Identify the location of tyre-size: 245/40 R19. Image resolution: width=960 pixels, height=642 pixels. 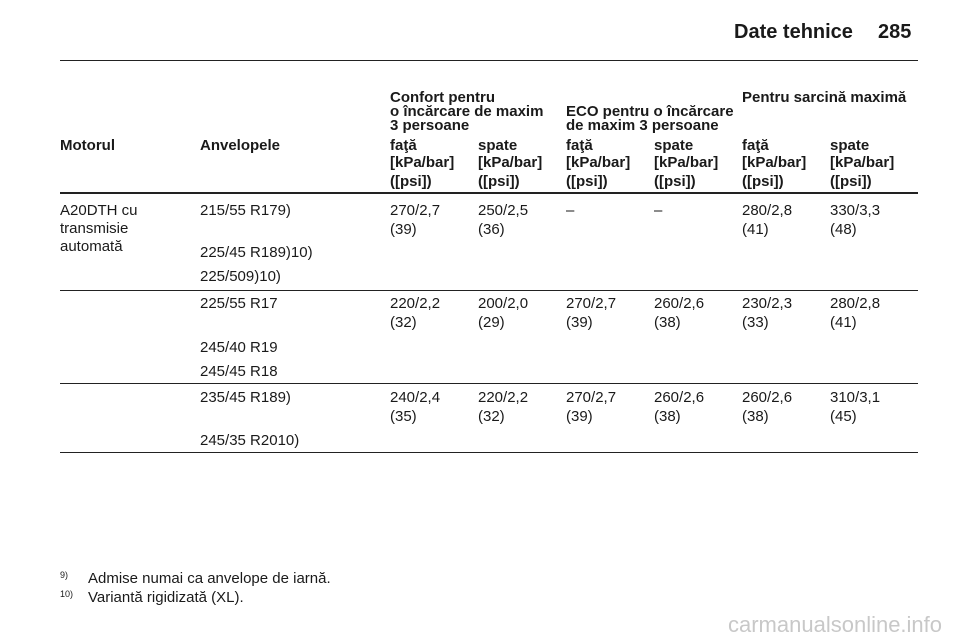
(239, 347).